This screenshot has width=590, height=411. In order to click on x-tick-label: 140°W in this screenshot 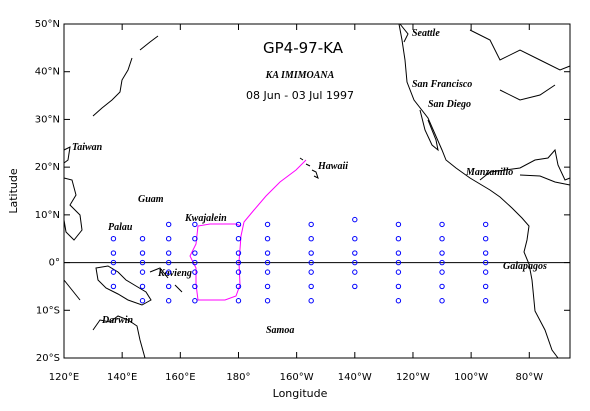, I will do `click(355, 377)`.